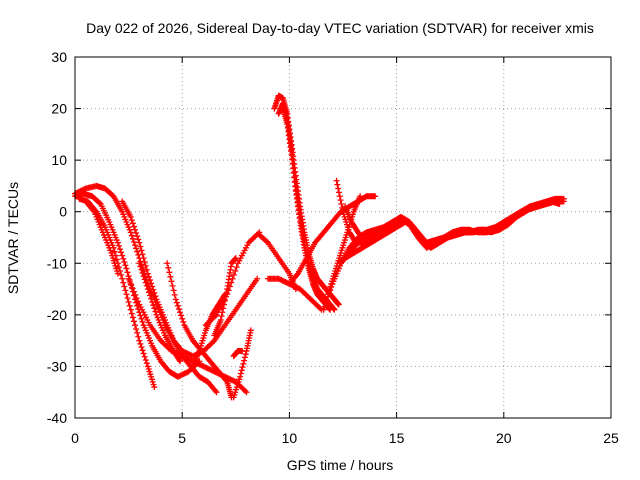 The image size is (640, 480). I want to click on x-tick-label: 0, so click(75, 438).